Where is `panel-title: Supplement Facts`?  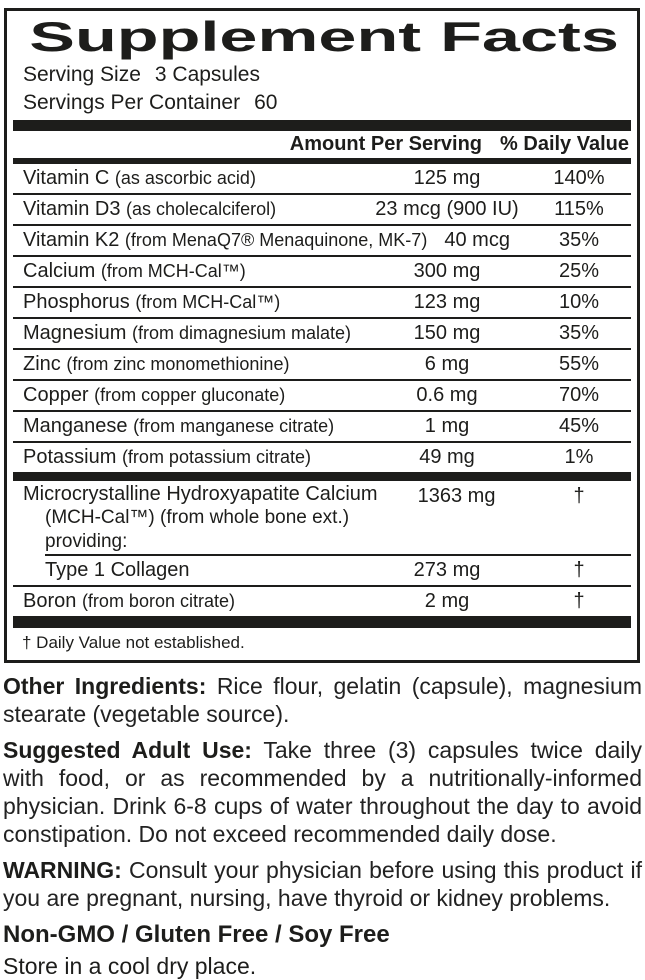 panel-title: Supplement Facts is located at coordinates (324, 36).